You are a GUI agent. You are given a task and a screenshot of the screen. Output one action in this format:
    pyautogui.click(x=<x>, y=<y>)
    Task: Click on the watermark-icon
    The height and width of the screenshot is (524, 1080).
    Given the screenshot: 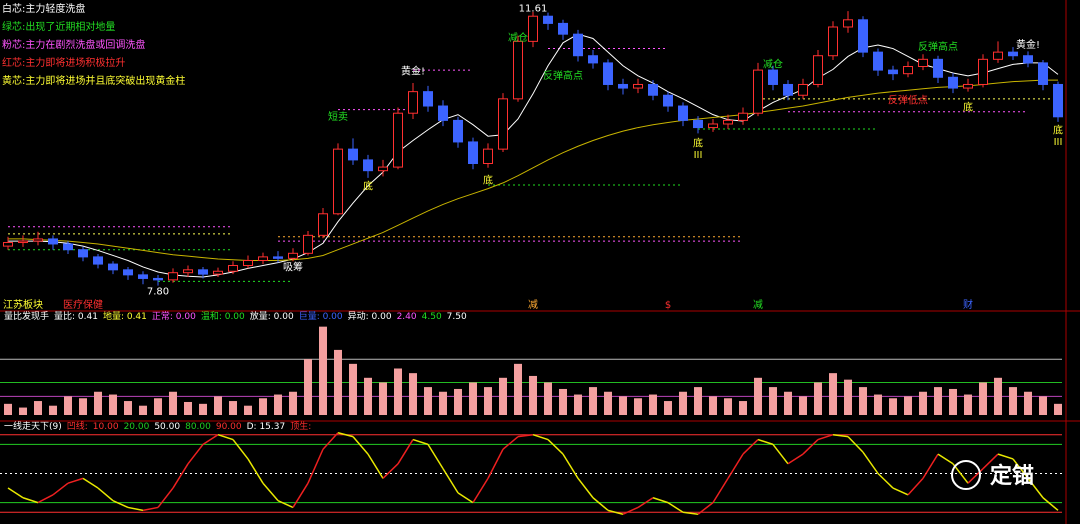 What is the action you would take?
    pyautogui.click(x=966, y=475)
    